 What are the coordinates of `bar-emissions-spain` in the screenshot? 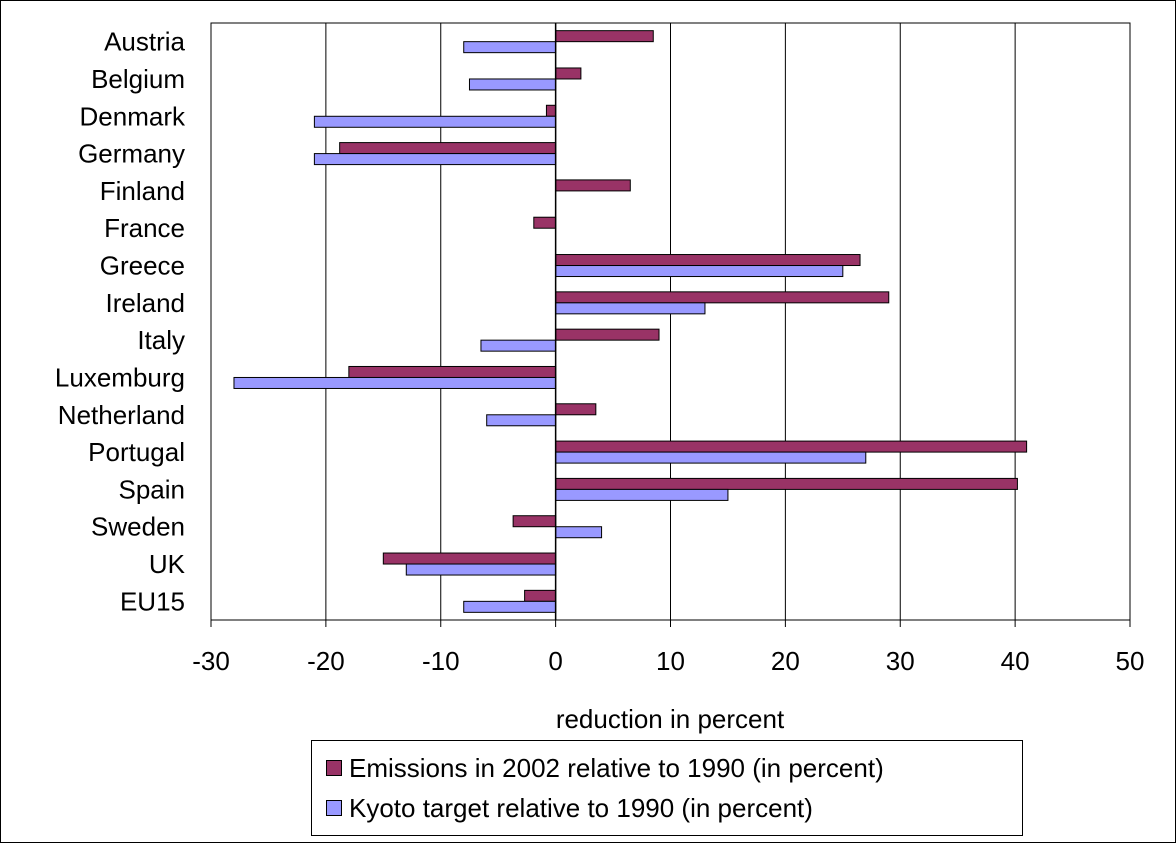 It's located at (786, 483).